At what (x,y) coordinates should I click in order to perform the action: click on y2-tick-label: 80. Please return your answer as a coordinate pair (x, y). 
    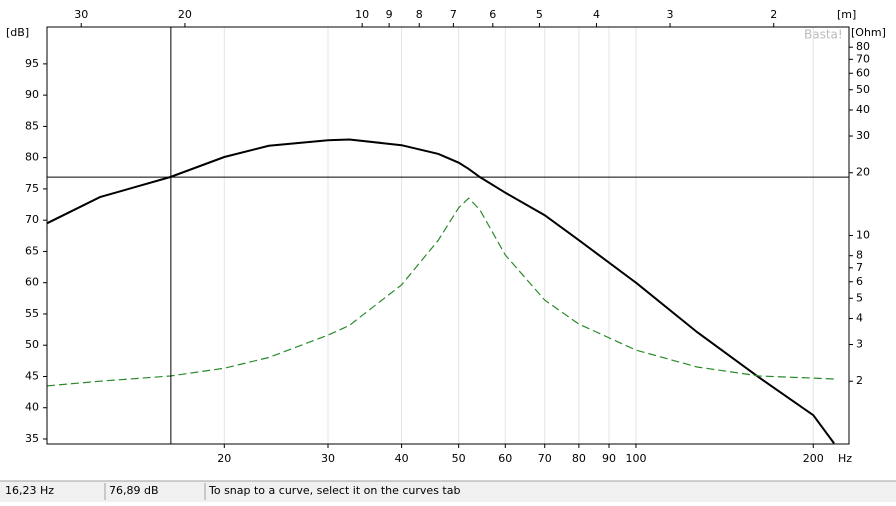
    Looking at the image, I should click on (863, 46).